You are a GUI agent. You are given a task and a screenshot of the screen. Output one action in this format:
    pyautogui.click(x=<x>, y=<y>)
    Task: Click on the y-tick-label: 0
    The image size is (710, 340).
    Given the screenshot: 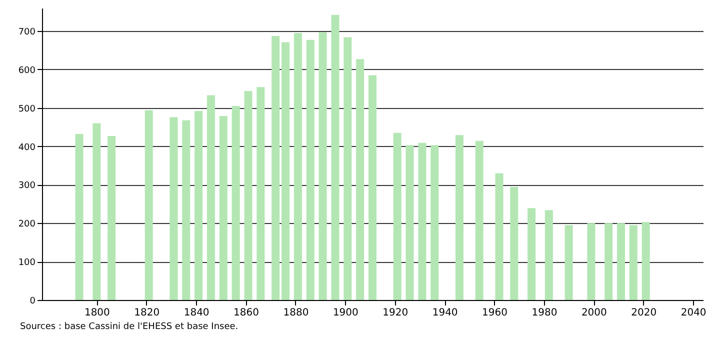 What is the action you would take?
    pyautogui.click(x=33, y=301)
    